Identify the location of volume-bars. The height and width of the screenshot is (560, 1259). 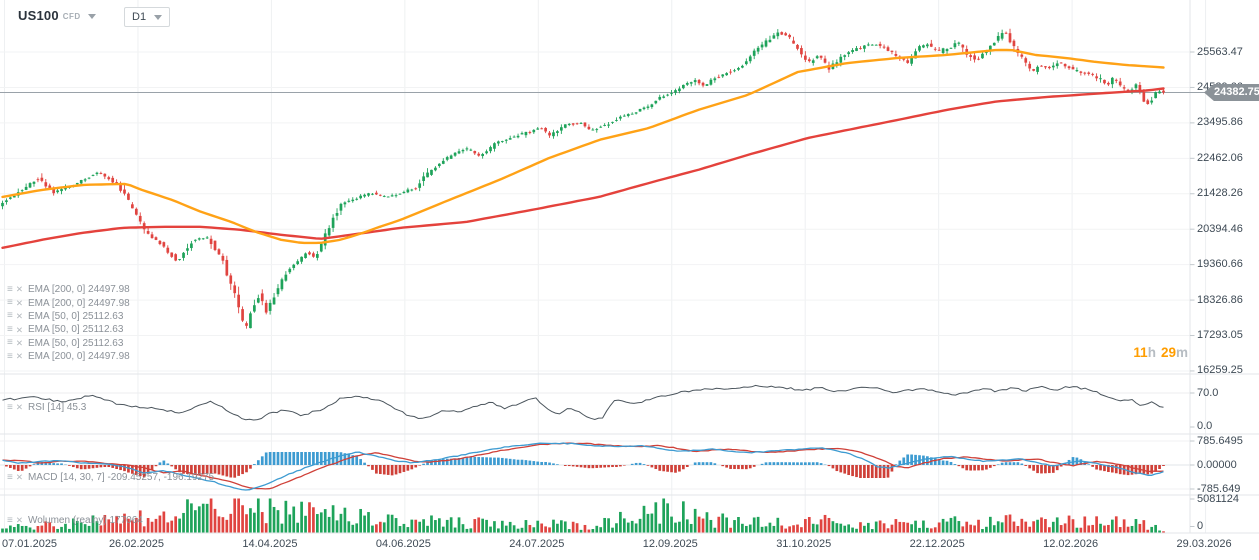
(583, 515).